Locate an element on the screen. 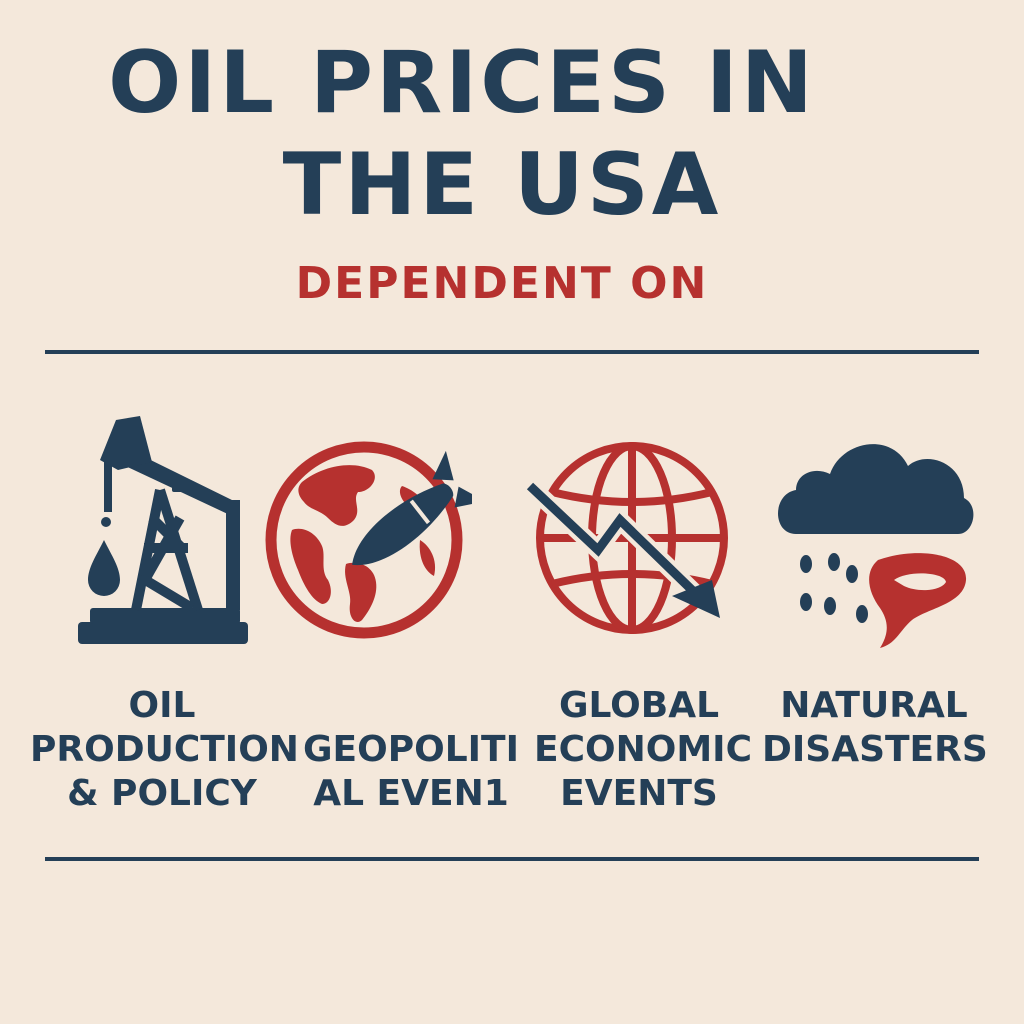 The image size is (1024, 1024). factor-label-geopolitical: GEOPOLITI AL EVEN1 is located at coordinates (411, 771).